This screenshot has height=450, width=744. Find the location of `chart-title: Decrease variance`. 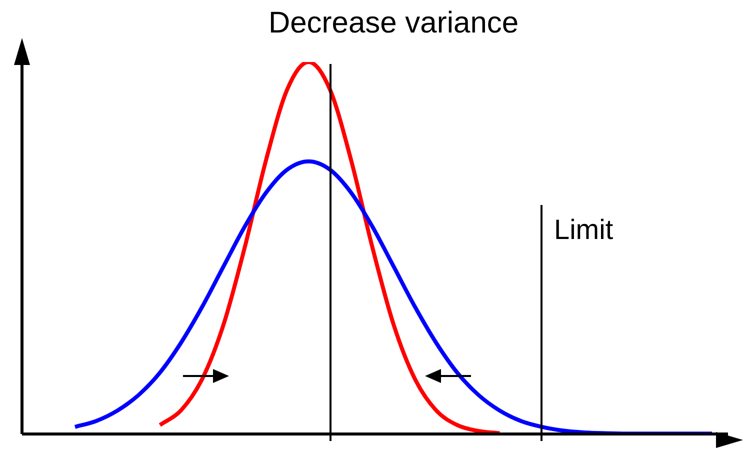

chart-title: Decrease variance is located at coordinates (393, 23).